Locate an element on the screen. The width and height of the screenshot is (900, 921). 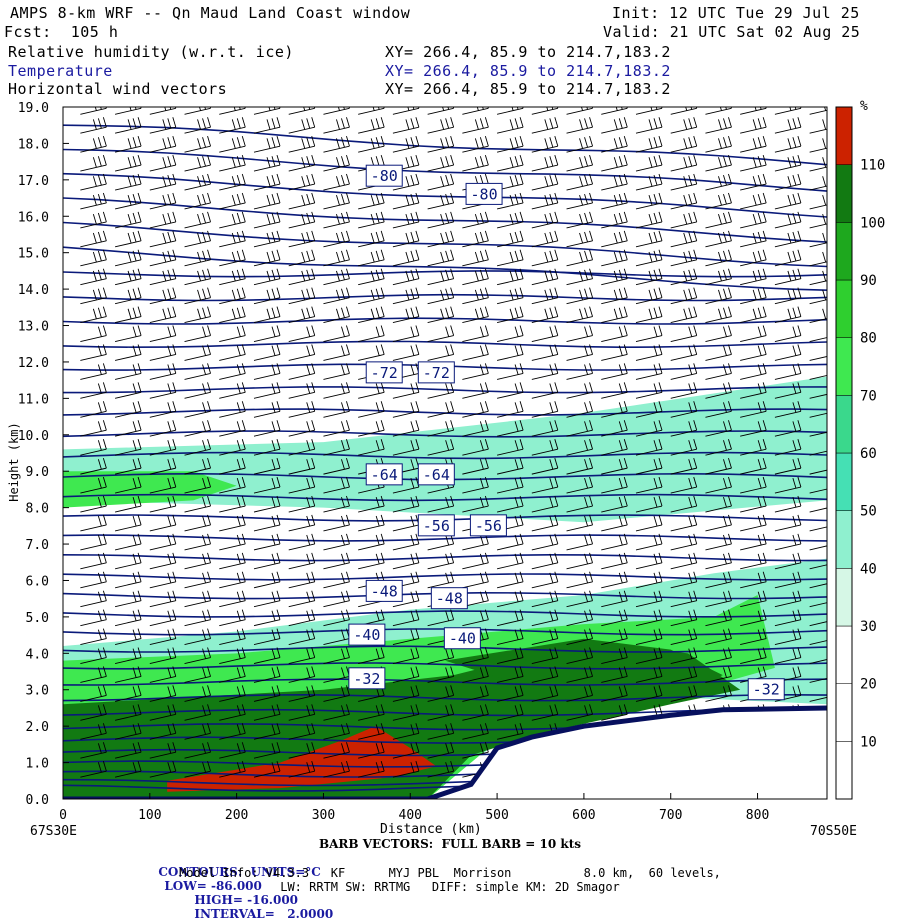
y-tick-label: 2.0 is located at coordinates (37, 727).